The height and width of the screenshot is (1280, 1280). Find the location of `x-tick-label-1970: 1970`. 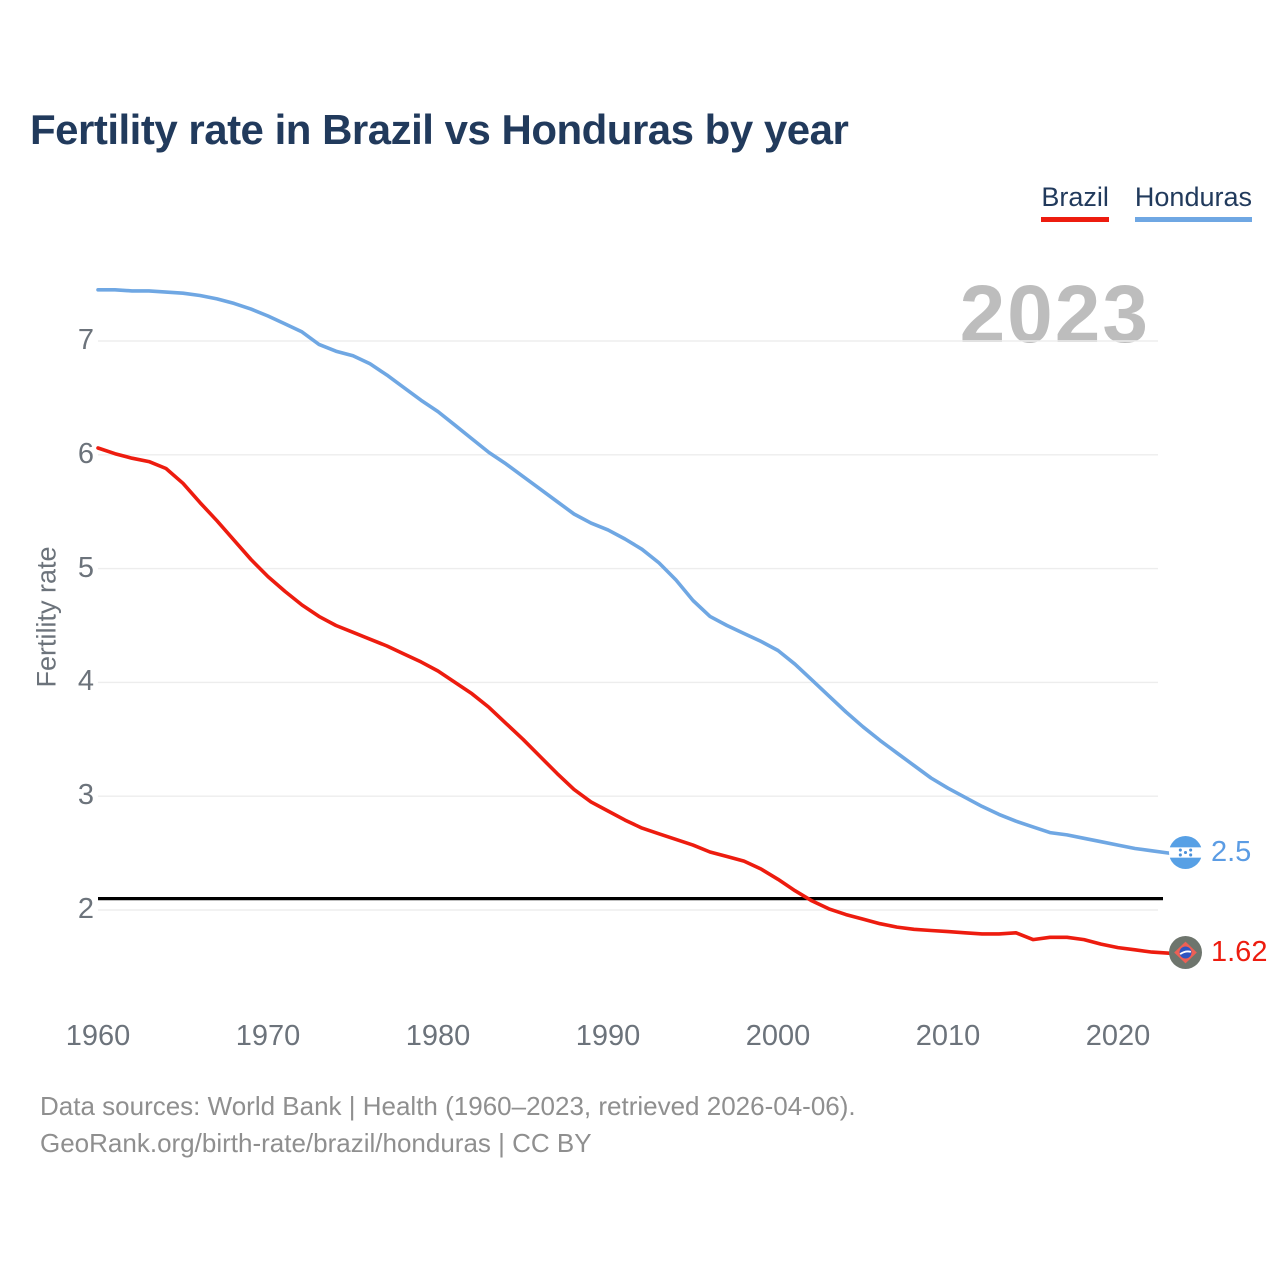

x-tick-label-1970: 1970 is located at coordinates (268, 1036).